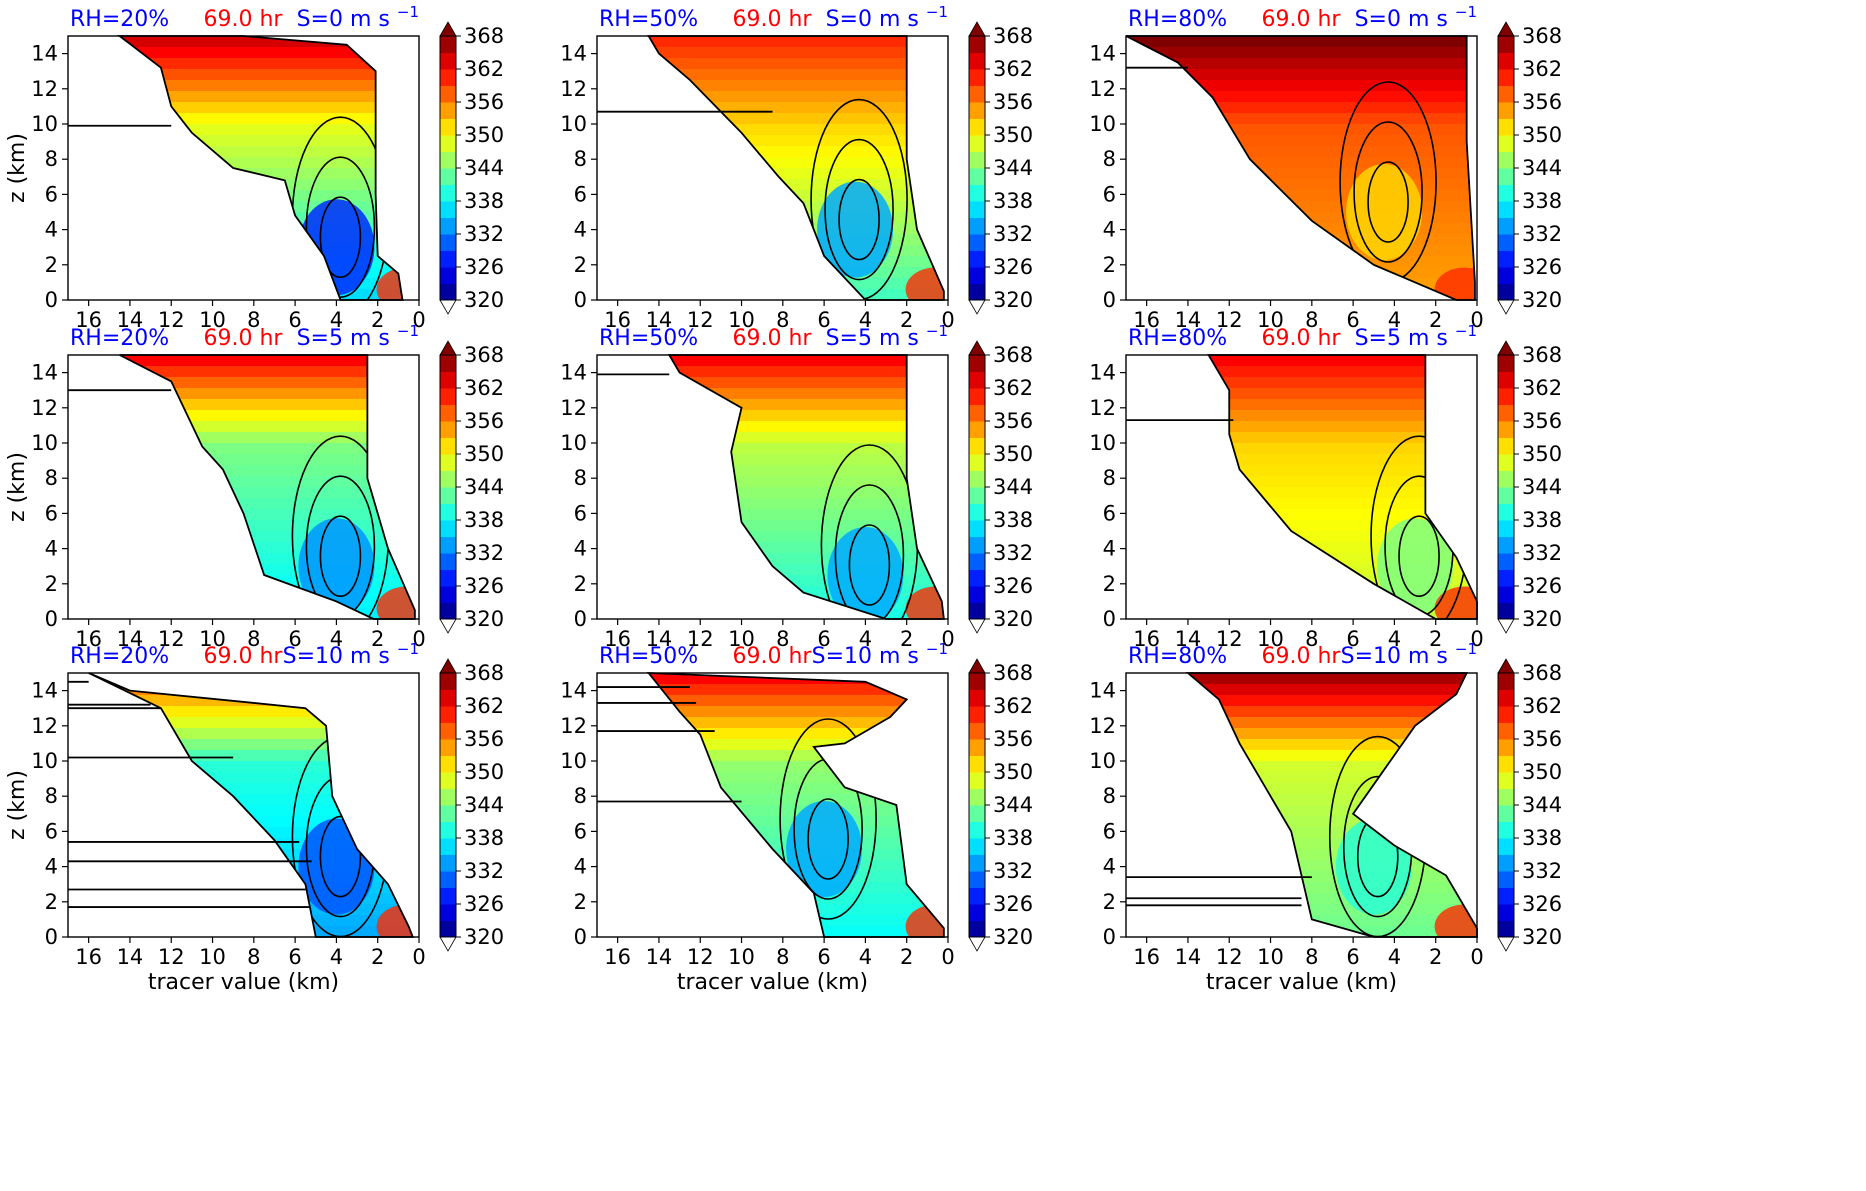  I want to click on field-surface, so click(1454, 283).